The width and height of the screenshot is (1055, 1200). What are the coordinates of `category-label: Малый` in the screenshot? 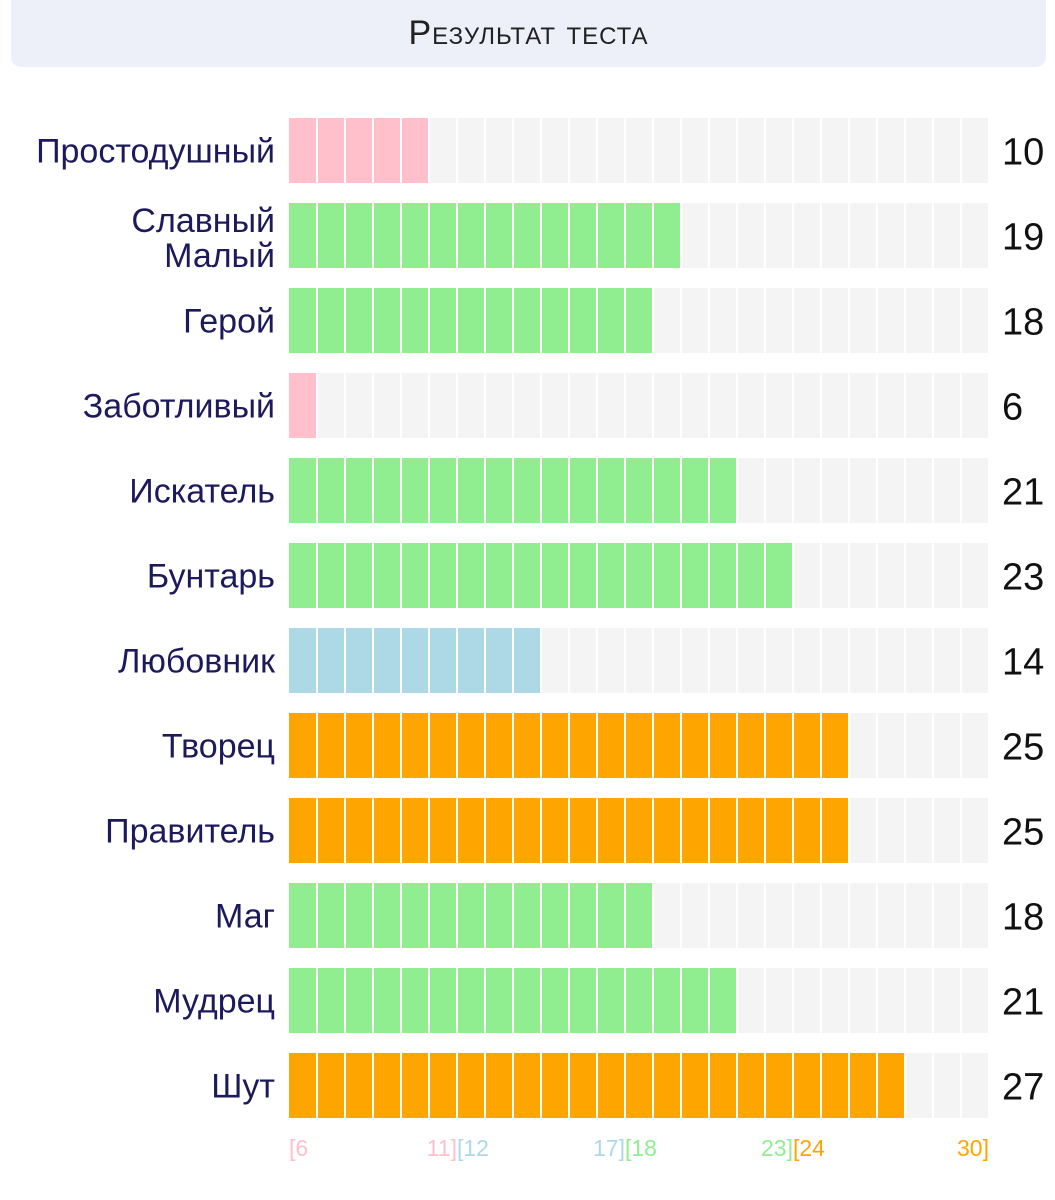 It's located at (219, 256).